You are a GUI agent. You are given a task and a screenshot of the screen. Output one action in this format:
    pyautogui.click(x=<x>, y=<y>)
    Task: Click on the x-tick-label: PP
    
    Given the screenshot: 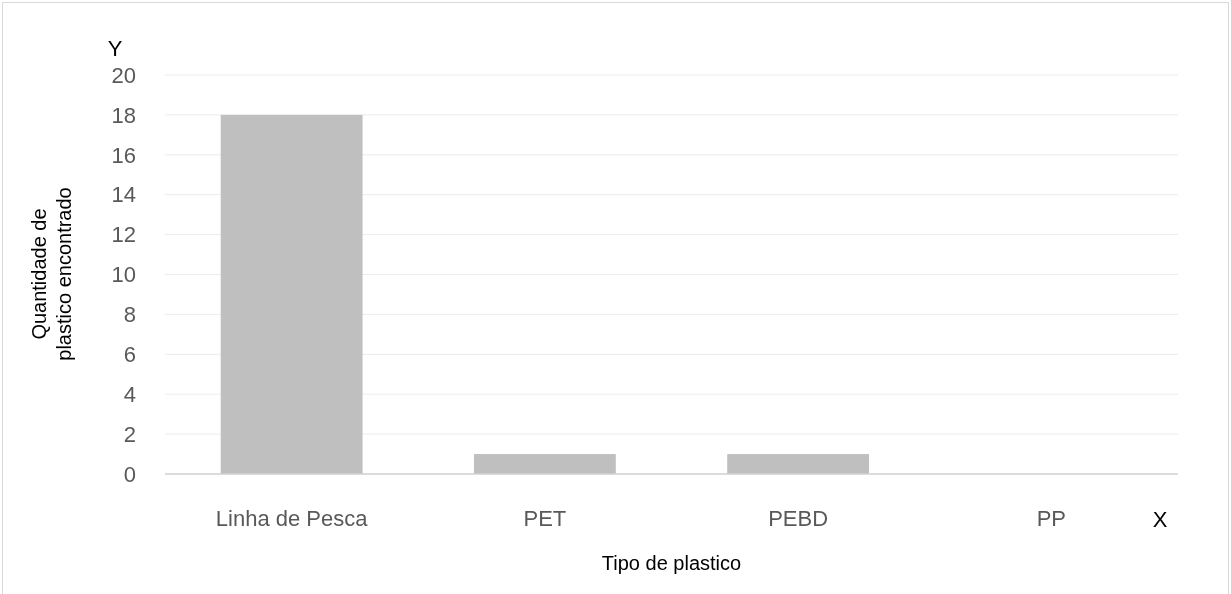 What is the action you would take?
    pyautogui.click(x=1051, y=518)
    